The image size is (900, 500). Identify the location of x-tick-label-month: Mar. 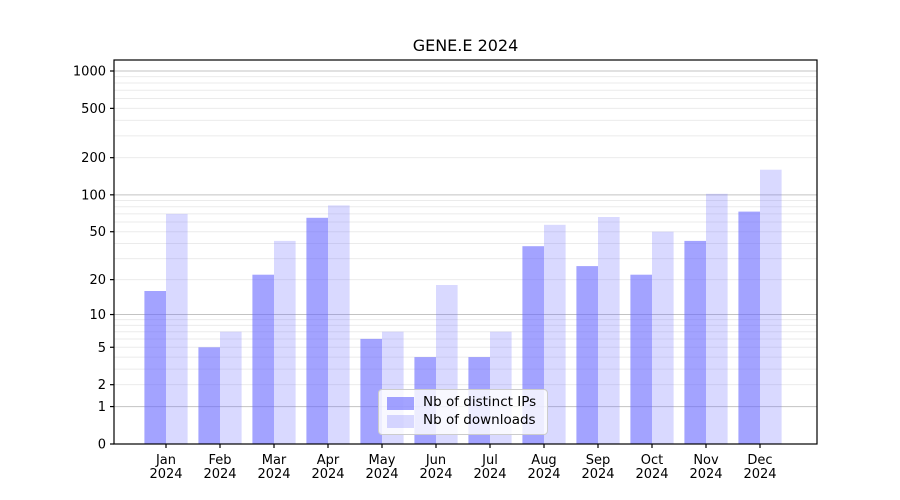
(274, 460).